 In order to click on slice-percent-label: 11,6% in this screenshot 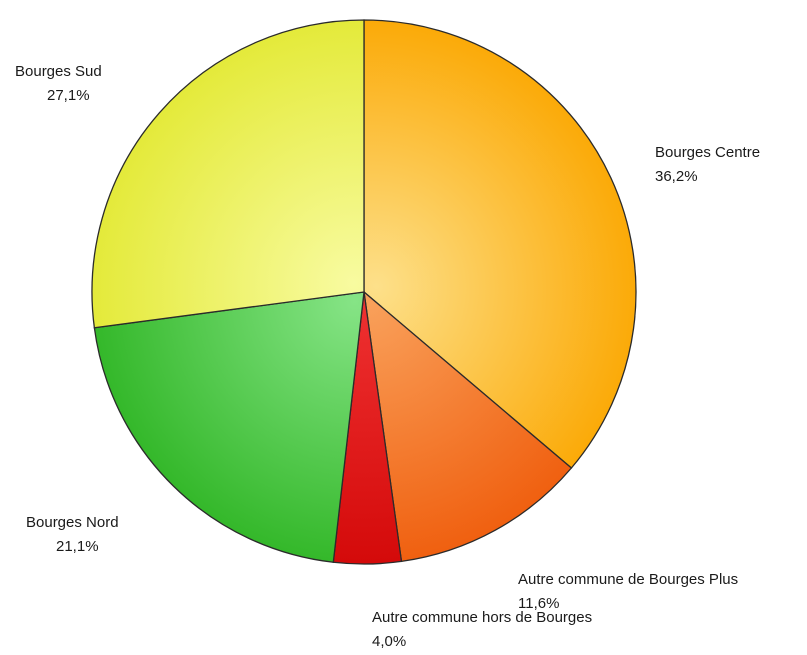, I will do `click(538, 603)`.